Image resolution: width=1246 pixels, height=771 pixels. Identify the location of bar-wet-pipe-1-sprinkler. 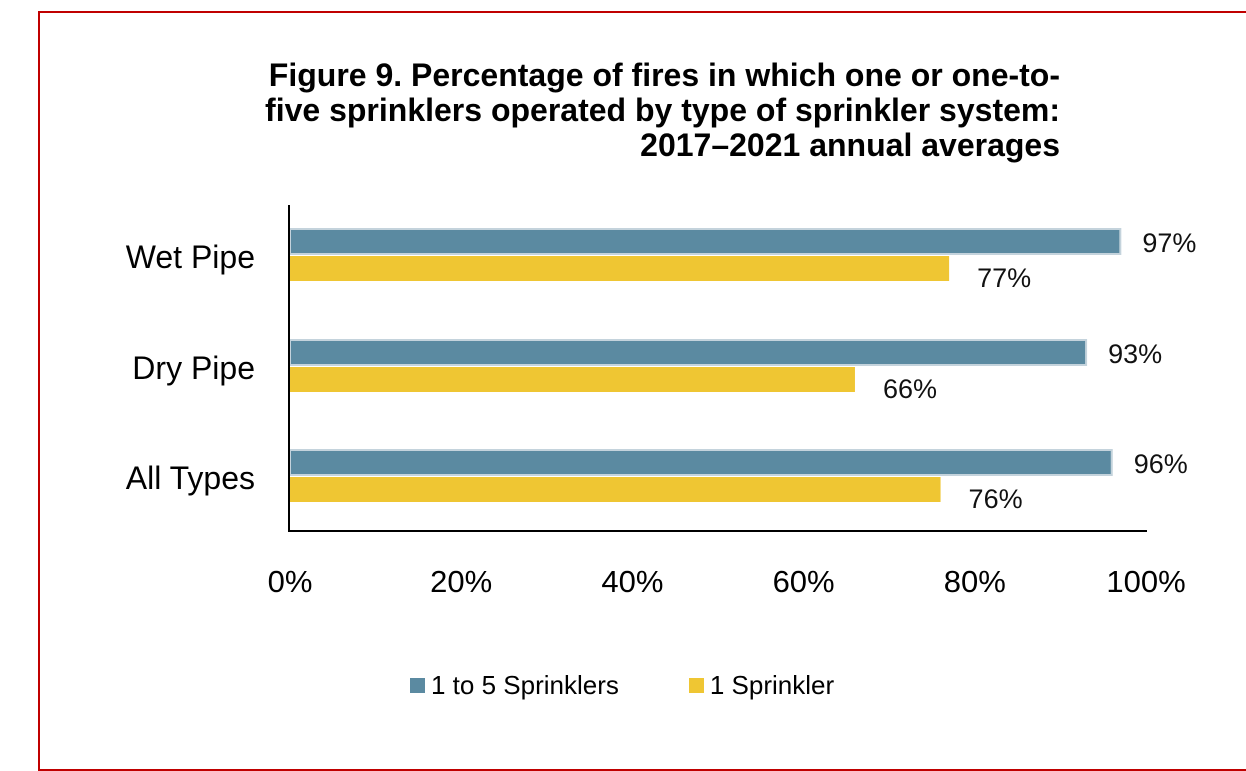
(620, 268).